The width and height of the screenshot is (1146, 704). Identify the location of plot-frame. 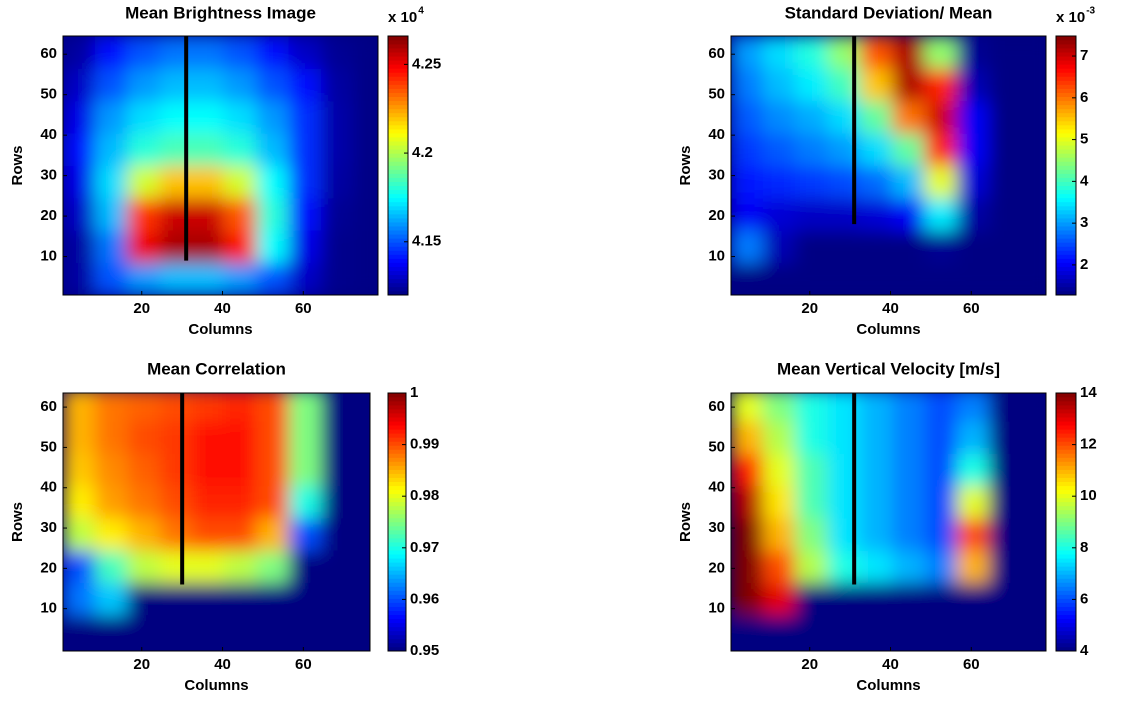
(220, 165).